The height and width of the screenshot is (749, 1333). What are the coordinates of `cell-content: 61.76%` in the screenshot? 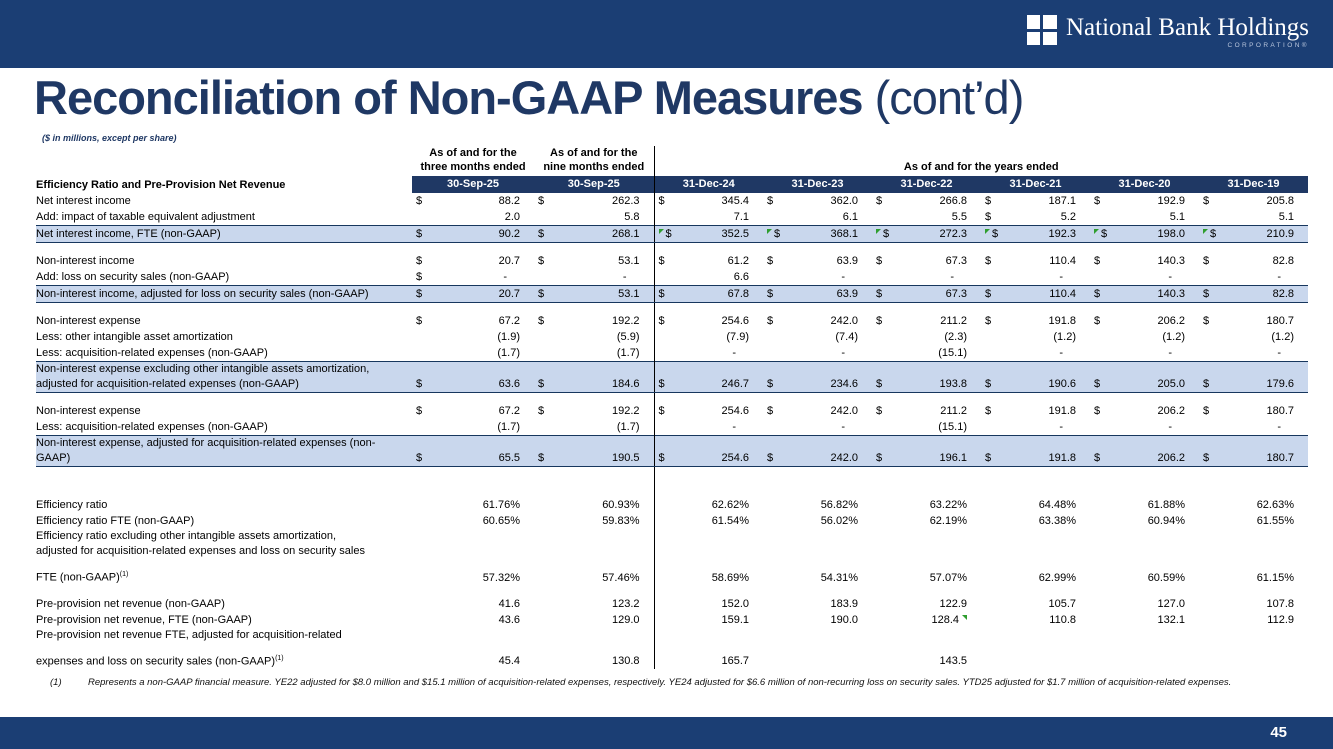 It's located at (473, 505).